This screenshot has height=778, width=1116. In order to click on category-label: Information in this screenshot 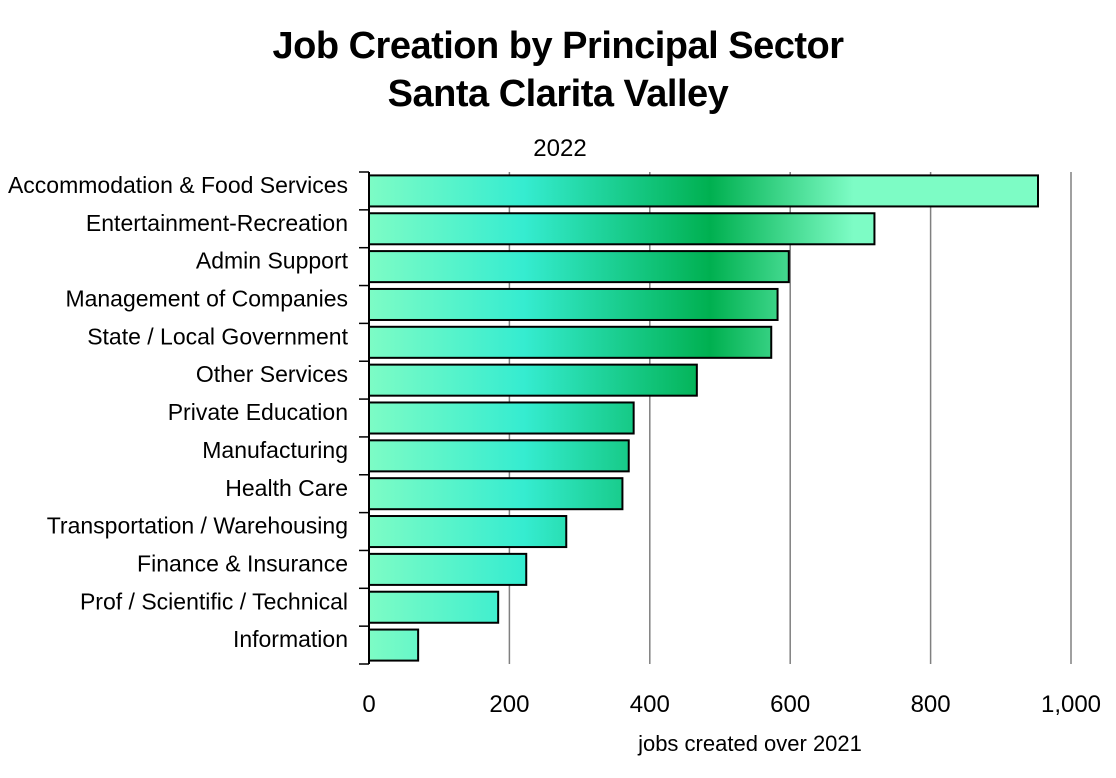, I will do `click(290, 639)`.